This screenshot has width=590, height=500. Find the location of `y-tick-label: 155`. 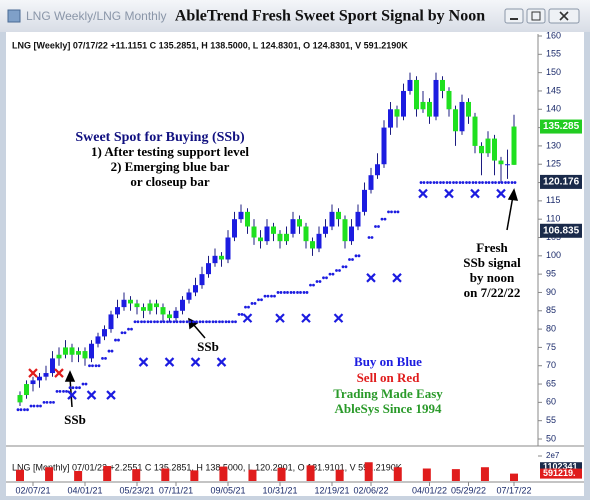

y-tick-label: 155 is located at coordinates (553, 54).